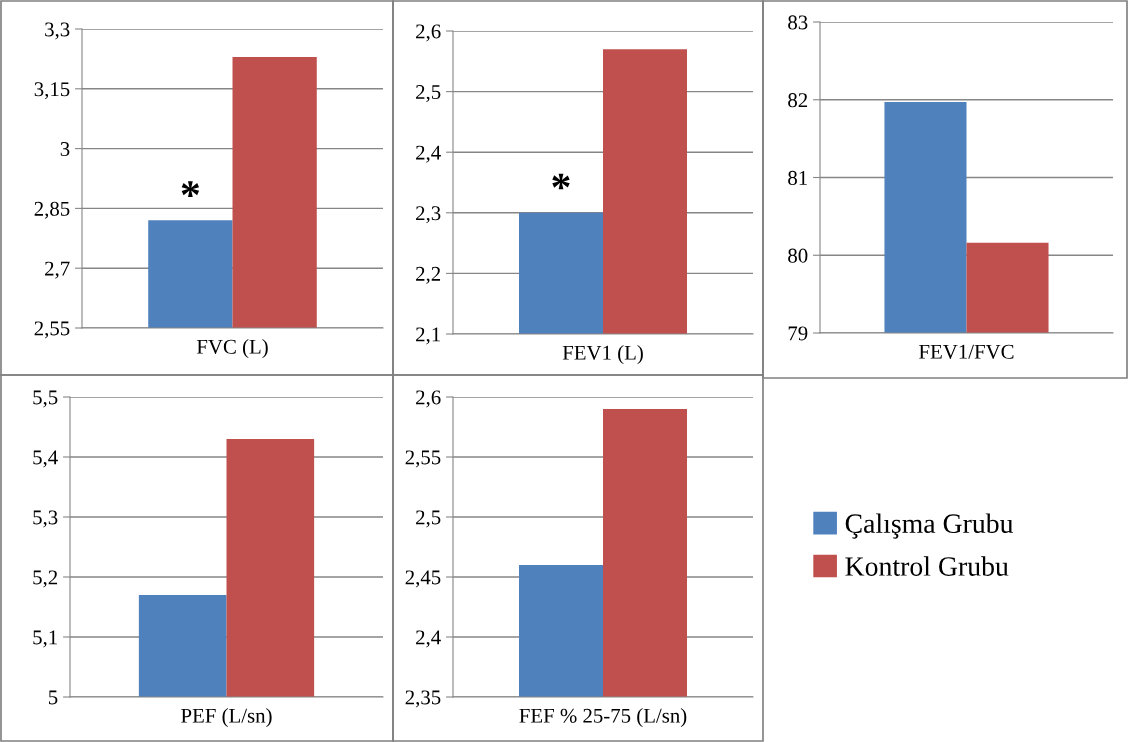 This screenshot has height=742, width=1128. Describe the element at coordinates (57, 31) in the screenshot. I see `y-tick-label: 3,3` at that location.